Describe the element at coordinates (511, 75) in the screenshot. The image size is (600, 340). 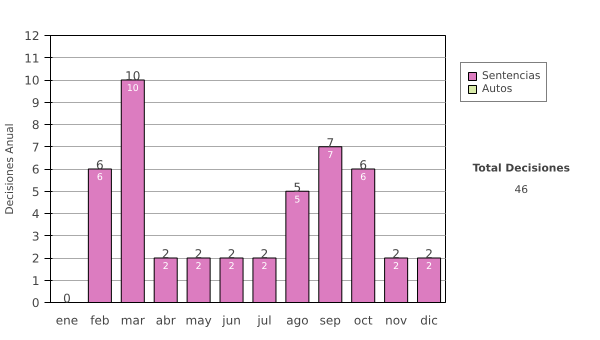
I see `legend-label: Sentencias` at that location.